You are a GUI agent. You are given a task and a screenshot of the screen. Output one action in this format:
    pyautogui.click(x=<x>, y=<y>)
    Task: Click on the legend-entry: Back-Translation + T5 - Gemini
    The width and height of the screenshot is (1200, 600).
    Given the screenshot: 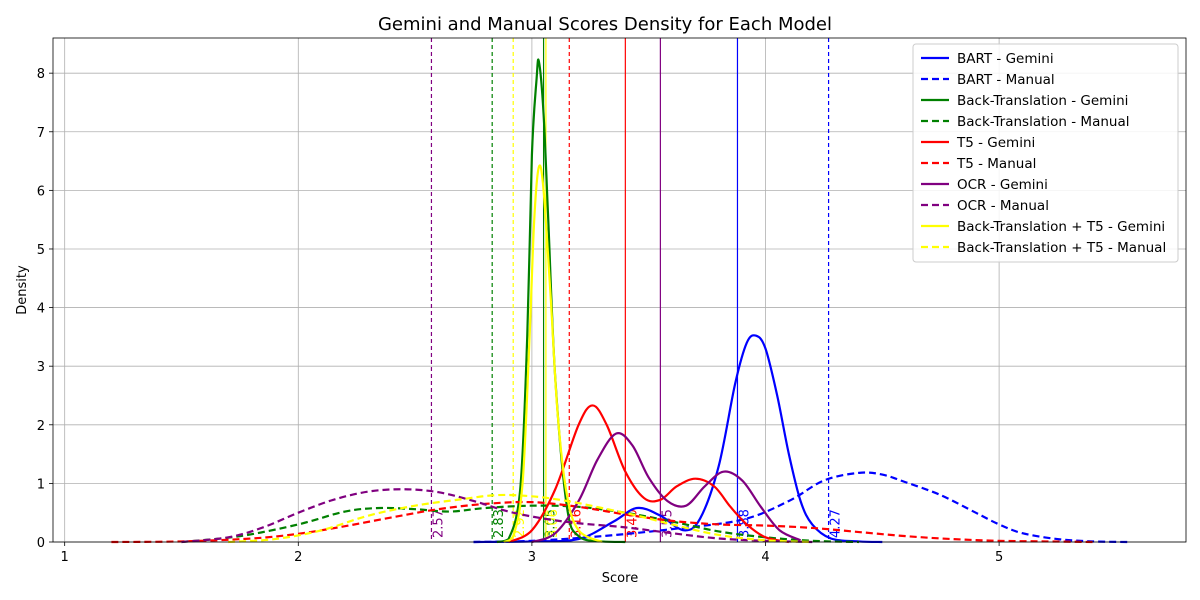 What is the action you would take?
    pyautogui.click(x=1061, y=227)
    